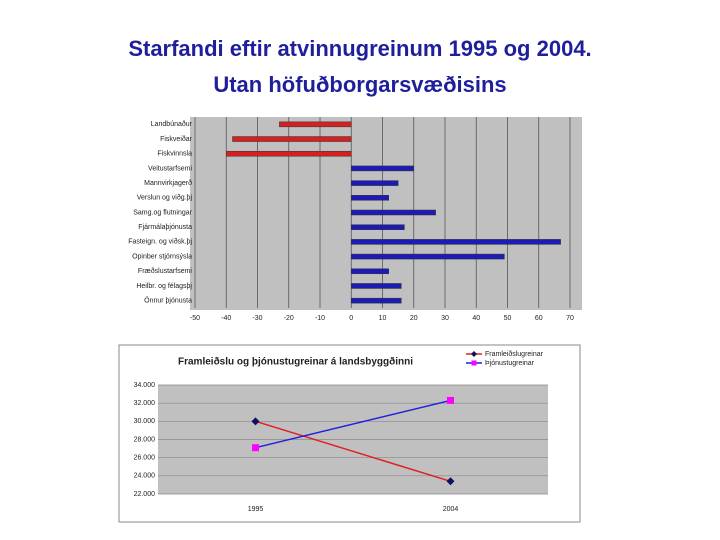 The image size is (720, 540). I want to click on y-tick-label: Opinber stjórnsýsla, so click(162, 256).